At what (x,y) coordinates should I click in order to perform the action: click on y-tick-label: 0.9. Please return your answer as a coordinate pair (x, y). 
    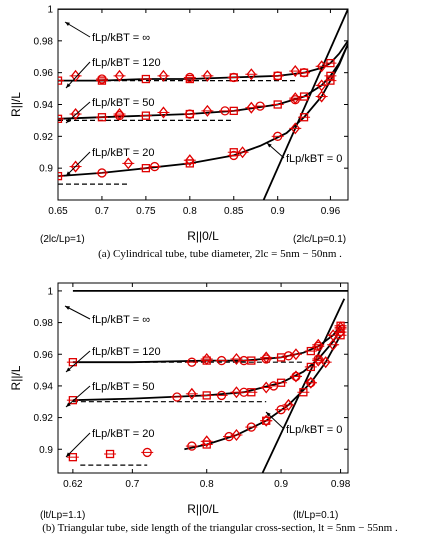
    Looking at the image, I should click on (46, 450).